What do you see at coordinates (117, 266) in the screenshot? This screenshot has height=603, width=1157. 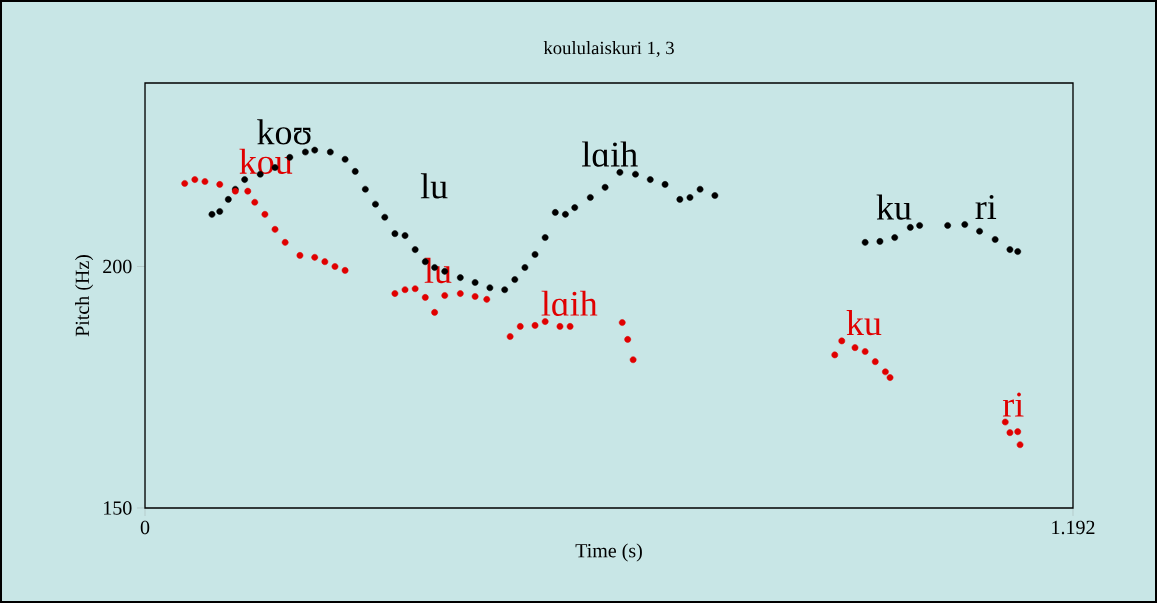 I see `y-tick-label: 200` at bounding box center [117, 266].